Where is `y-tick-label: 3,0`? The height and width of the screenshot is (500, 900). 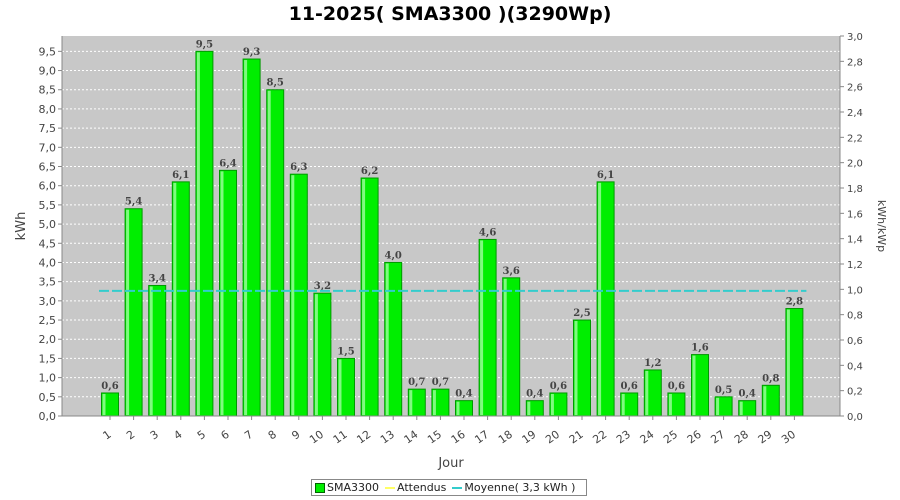
y-tick-label: 3,0 is located at coordinates (48, 301).